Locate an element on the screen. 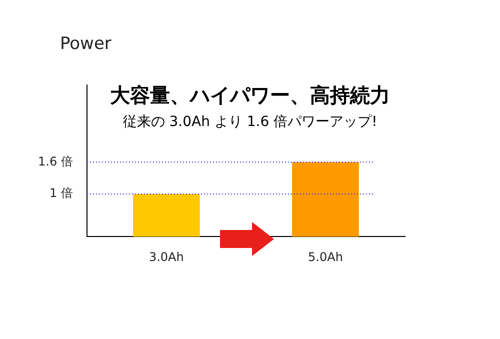 Image resolution: width=500 pixels, height=339 pixels. y-tick-label: 1.6 倍 is located at coordinates (55, 161).